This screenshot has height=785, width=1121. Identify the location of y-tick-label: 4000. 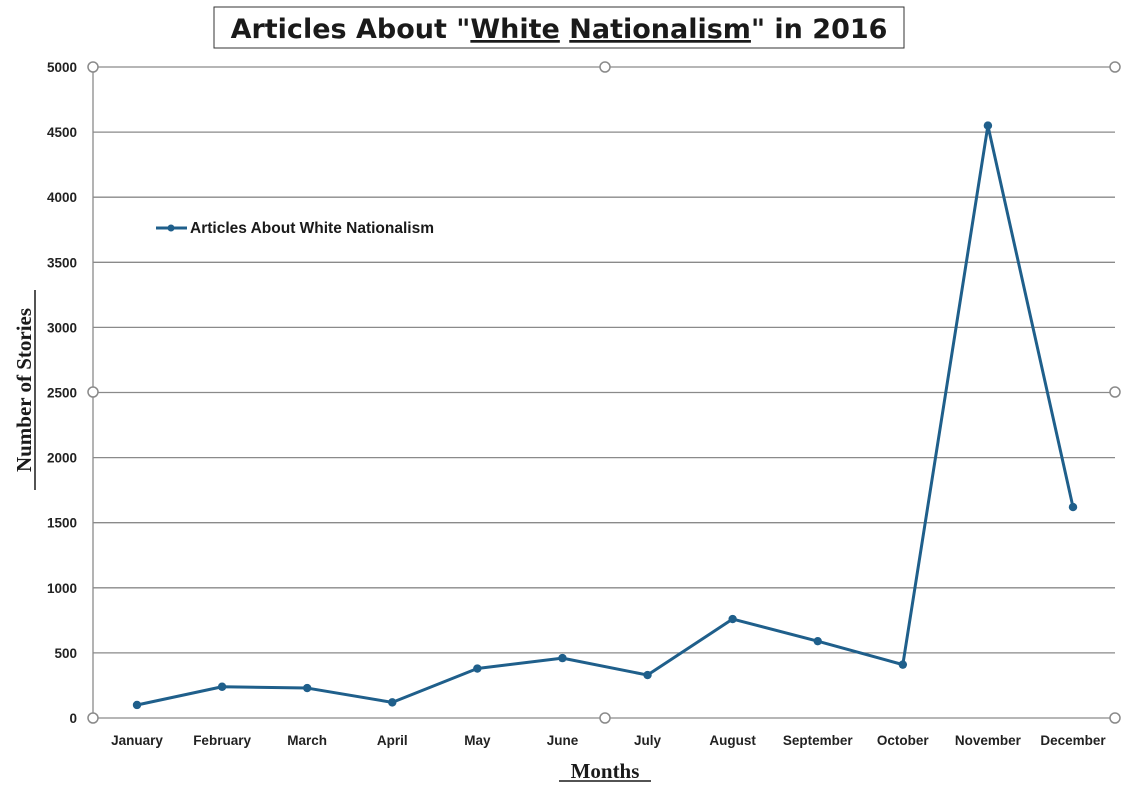
(62, 197).